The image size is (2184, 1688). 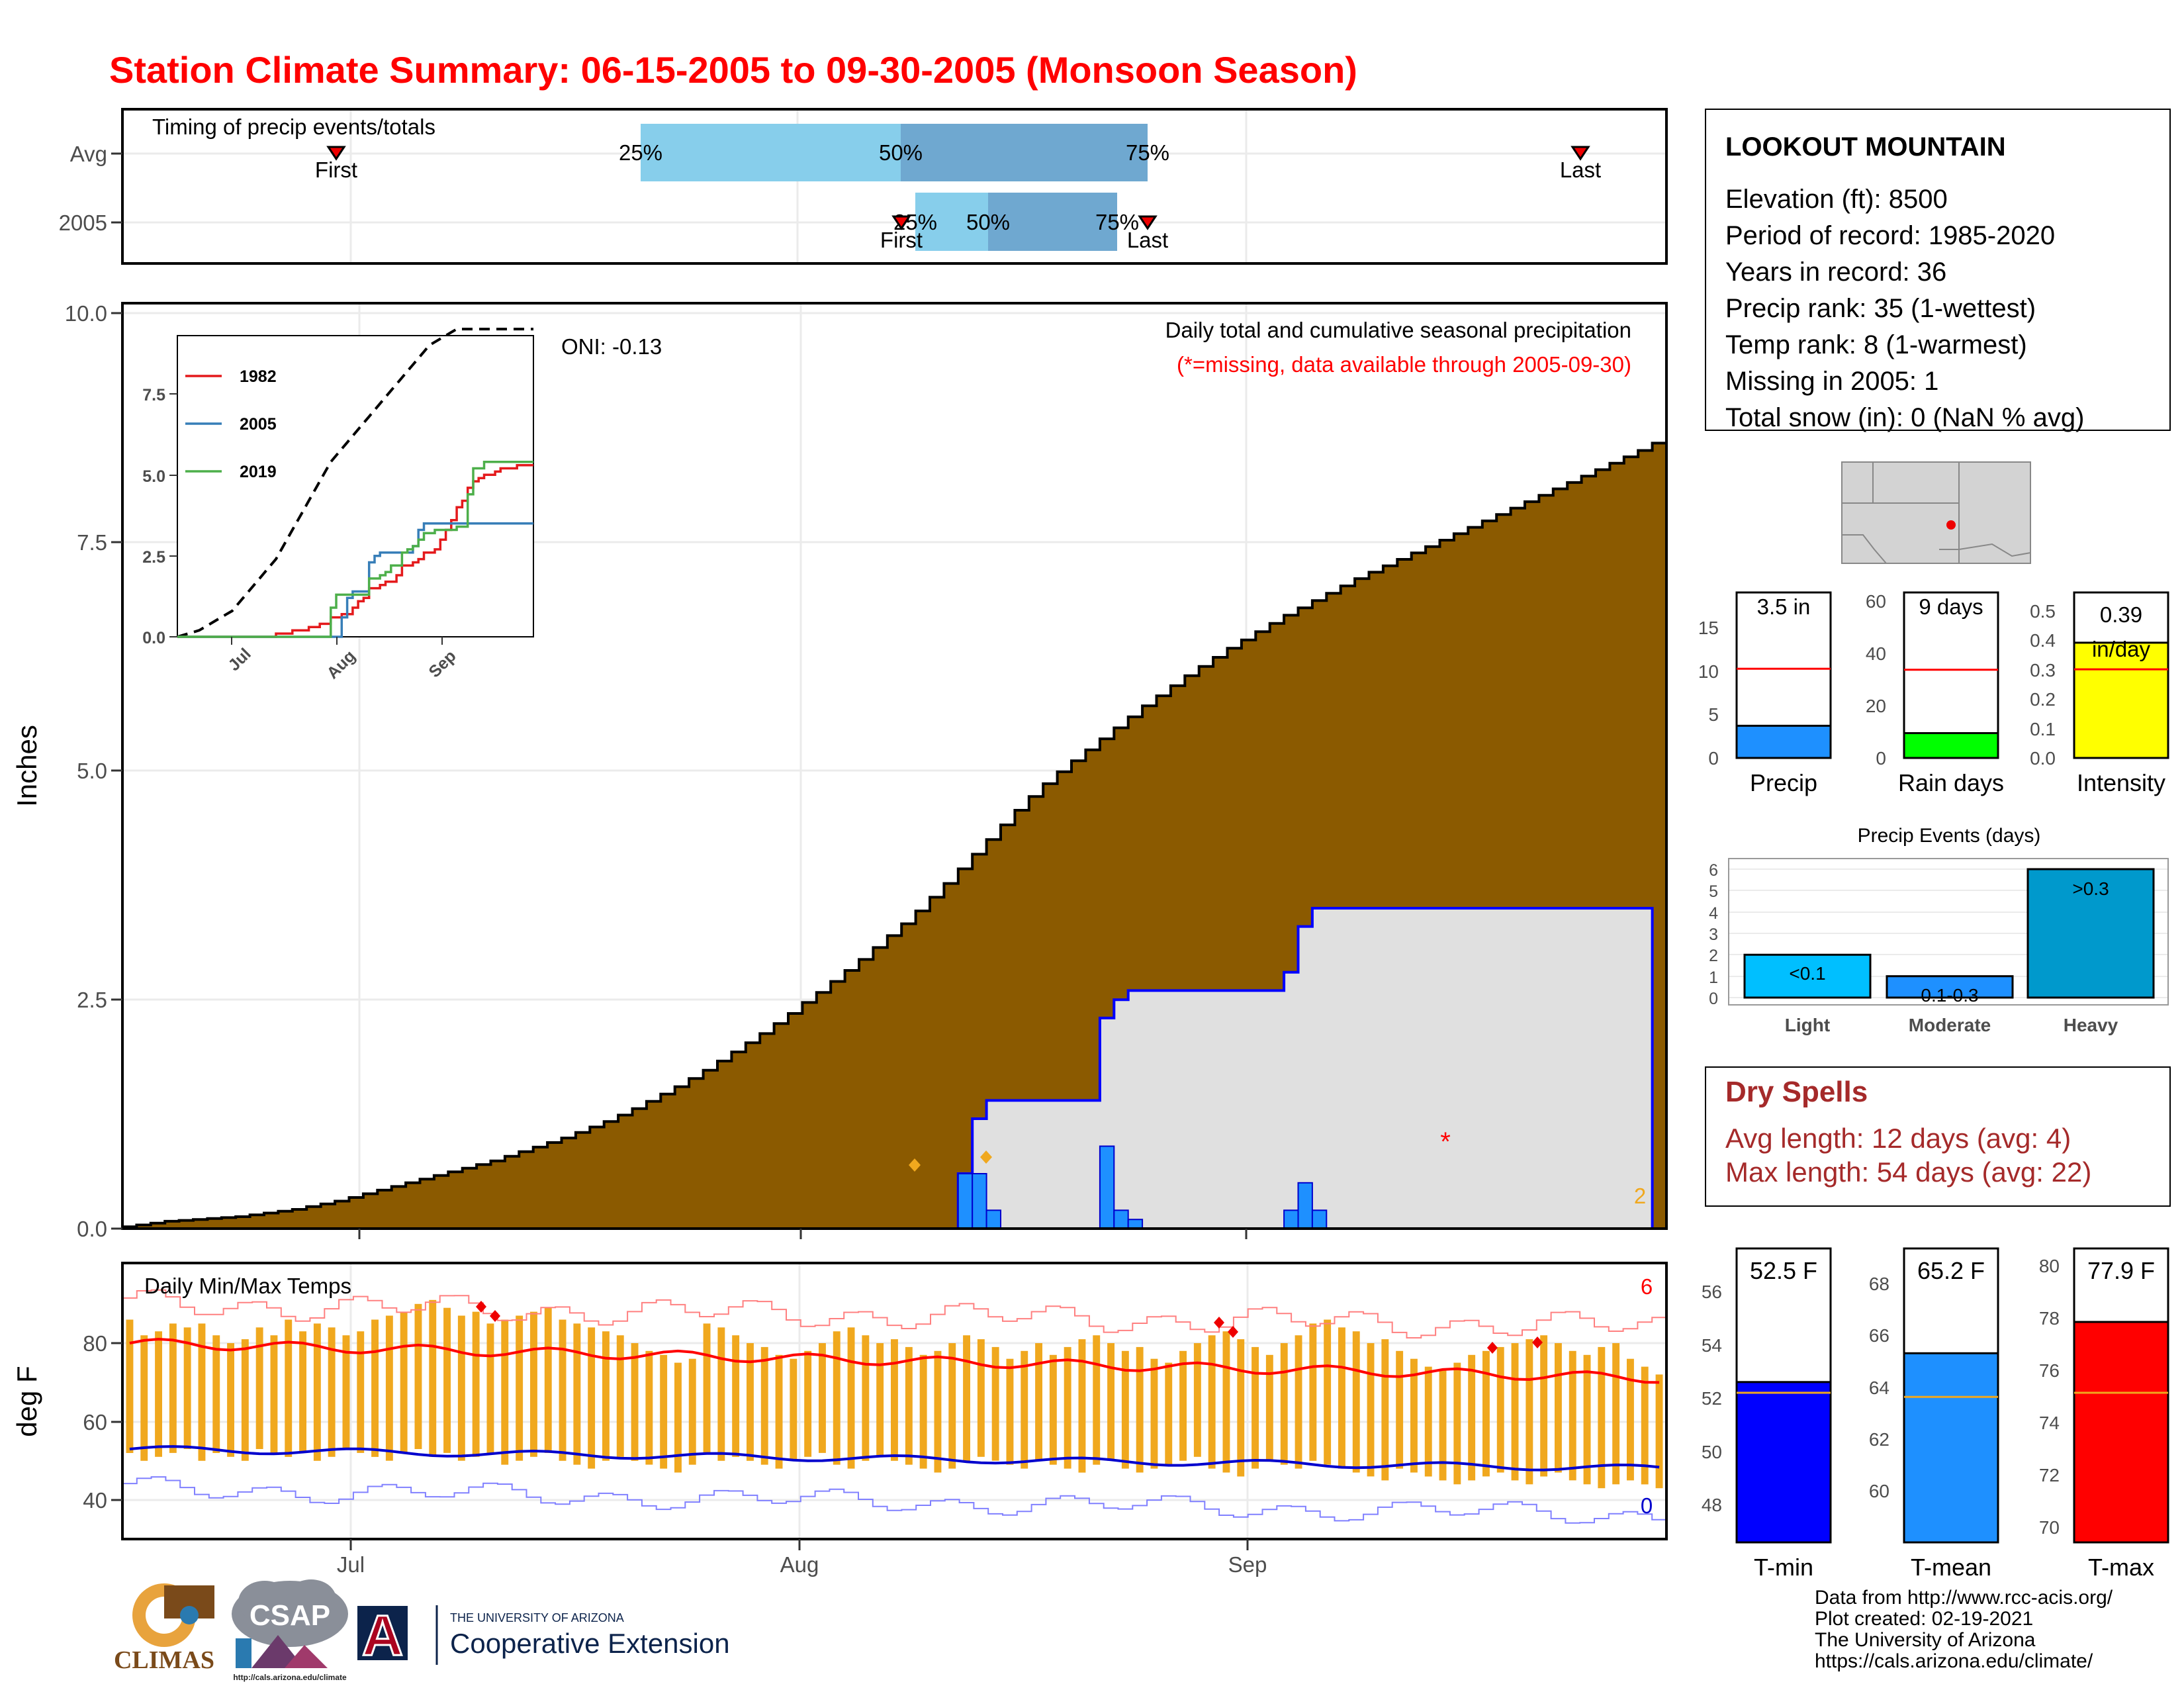 What do you see at coordinates (1713, 977) in the screenshot?
I see `events-ytick: 1` at bounding box center [1713, 977].